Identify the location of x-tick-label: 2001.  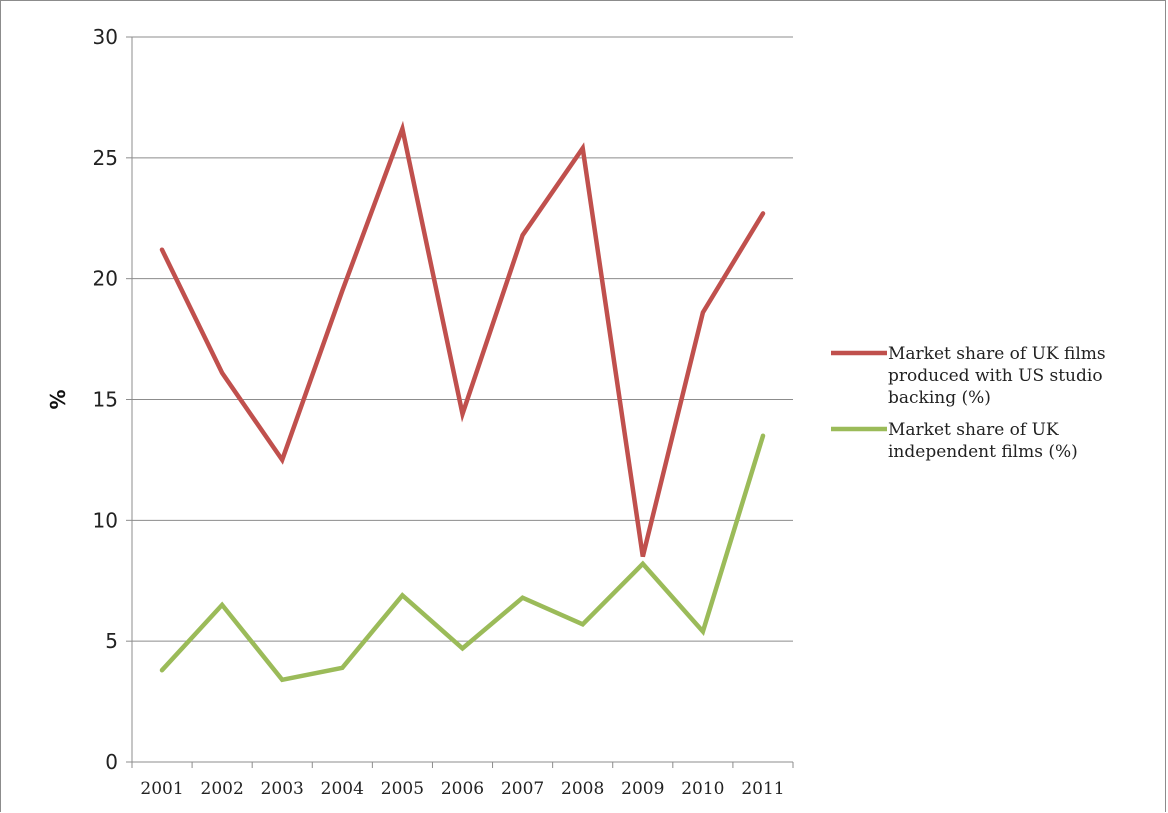
(161, 789).